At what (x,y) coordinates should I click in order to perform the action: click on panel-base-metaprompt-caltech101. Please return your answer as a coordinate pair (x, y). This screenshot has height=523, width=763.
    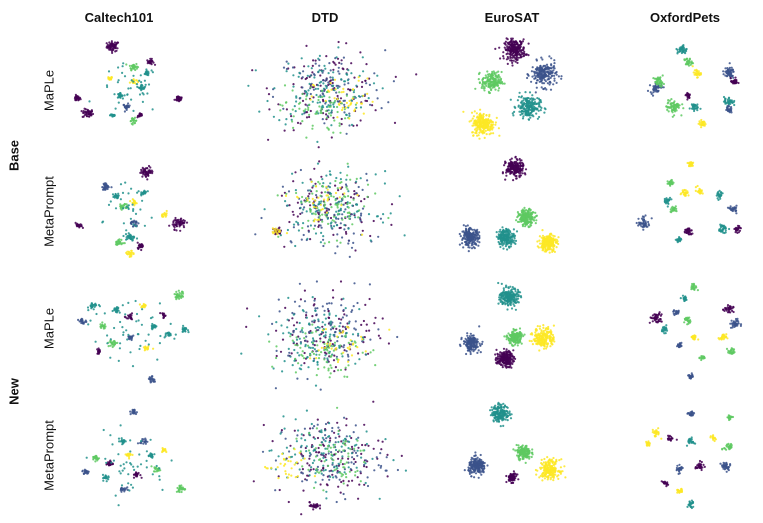
    Looking at the image, I should click on (131, 211).